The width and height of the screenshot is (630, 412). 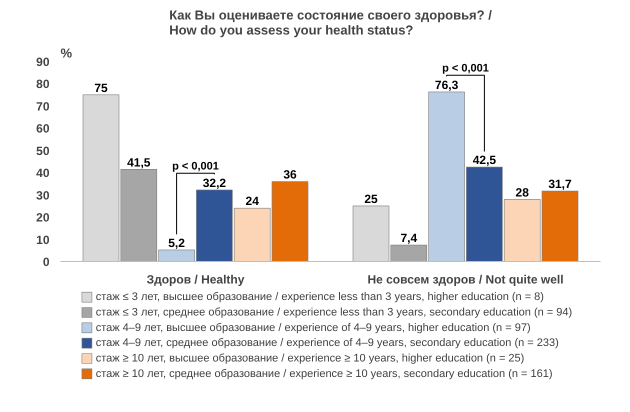 What do you see at coordinates (195, 279) in the screenshot?
I see `x-tick-label: Здоров / Healthy` at bounding box center [195, 279].